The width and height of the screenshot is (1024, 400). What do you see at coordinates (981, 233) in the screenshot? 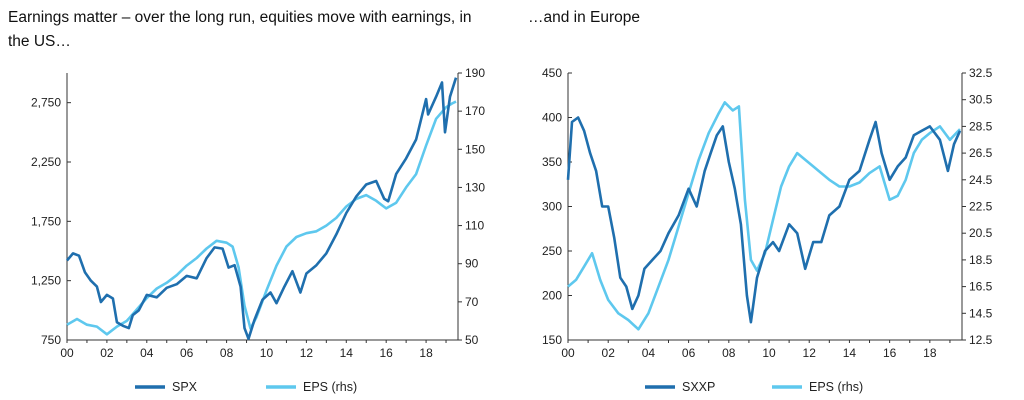
I see `right-y-tick-label: 20.5` at bounding box center [981, 233].